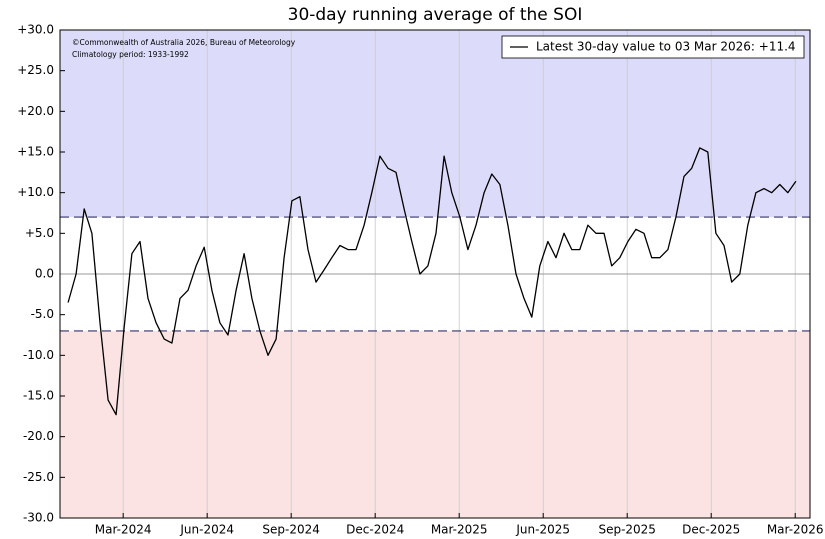 Image resolution: width=825 pixels, height=539 pixels. Describe the element at coordinates (39, 233) in the screenshot. I see `y-tick-label: +5.0` at that location.